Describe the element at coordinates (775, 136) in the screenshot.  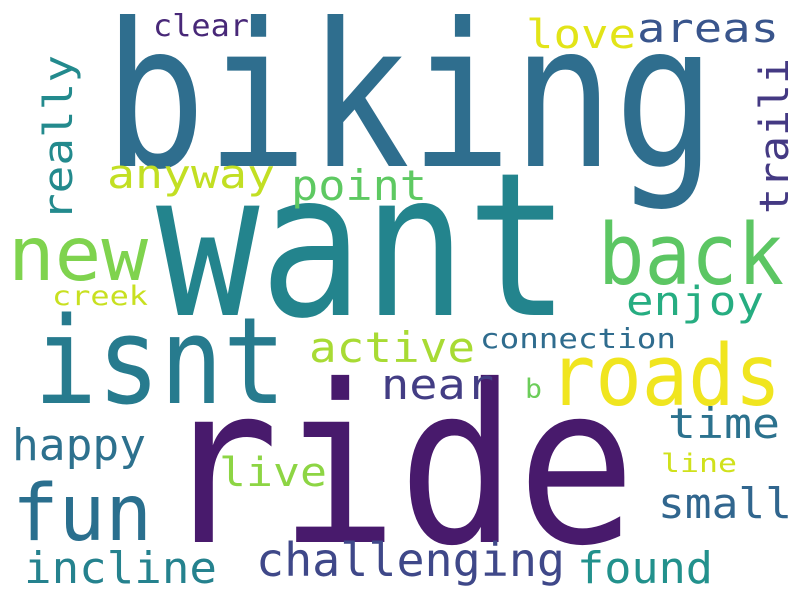
I see `word-traili: traili` at that location.